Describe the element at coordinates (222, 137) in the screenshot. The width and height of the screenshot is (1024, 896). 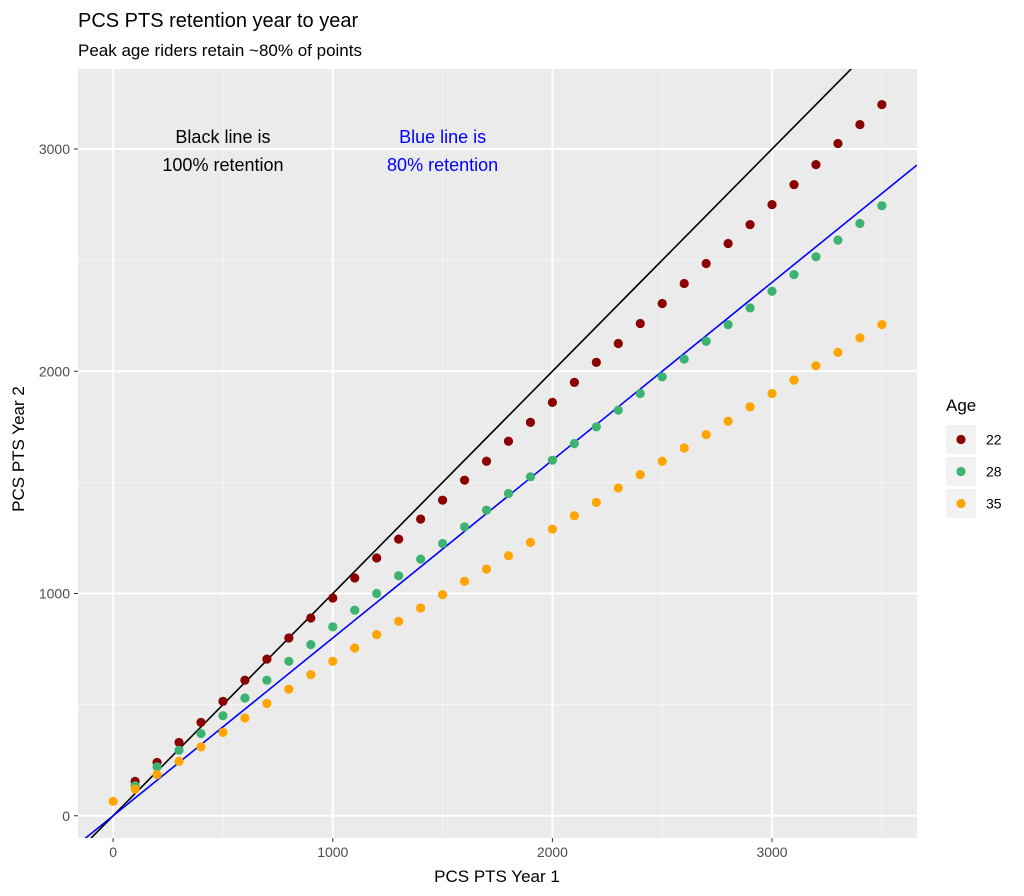
I see `annotation-text: Black line is` at that location.